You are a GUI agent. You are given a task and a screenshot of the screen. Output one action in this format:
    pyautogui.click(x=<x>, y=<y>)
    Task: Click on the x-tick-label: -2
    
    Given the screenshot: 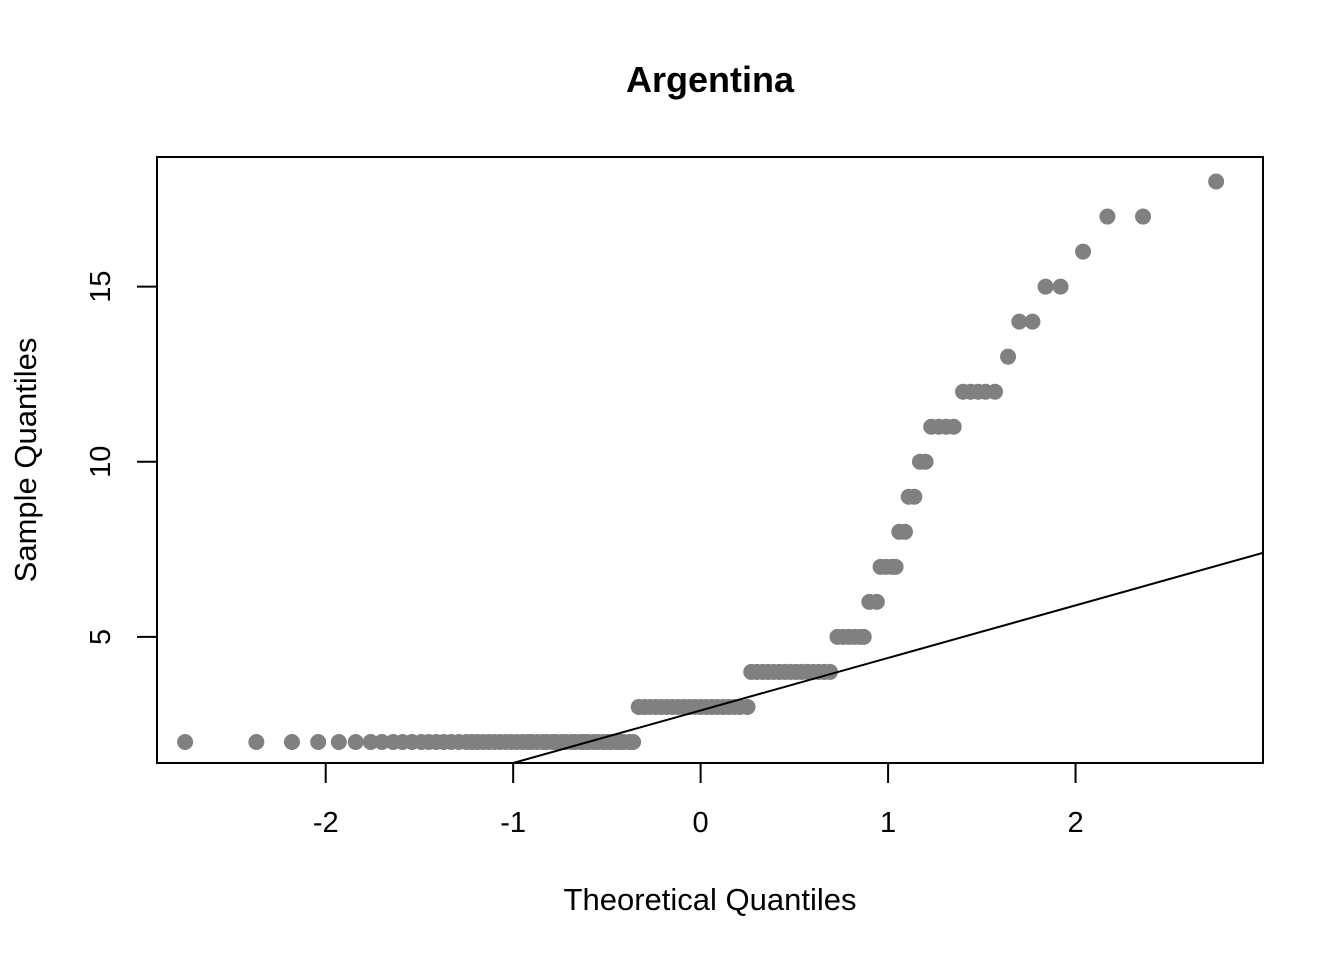 What is the action you would take?
    pyautogui.click(x=326, y=823)
    